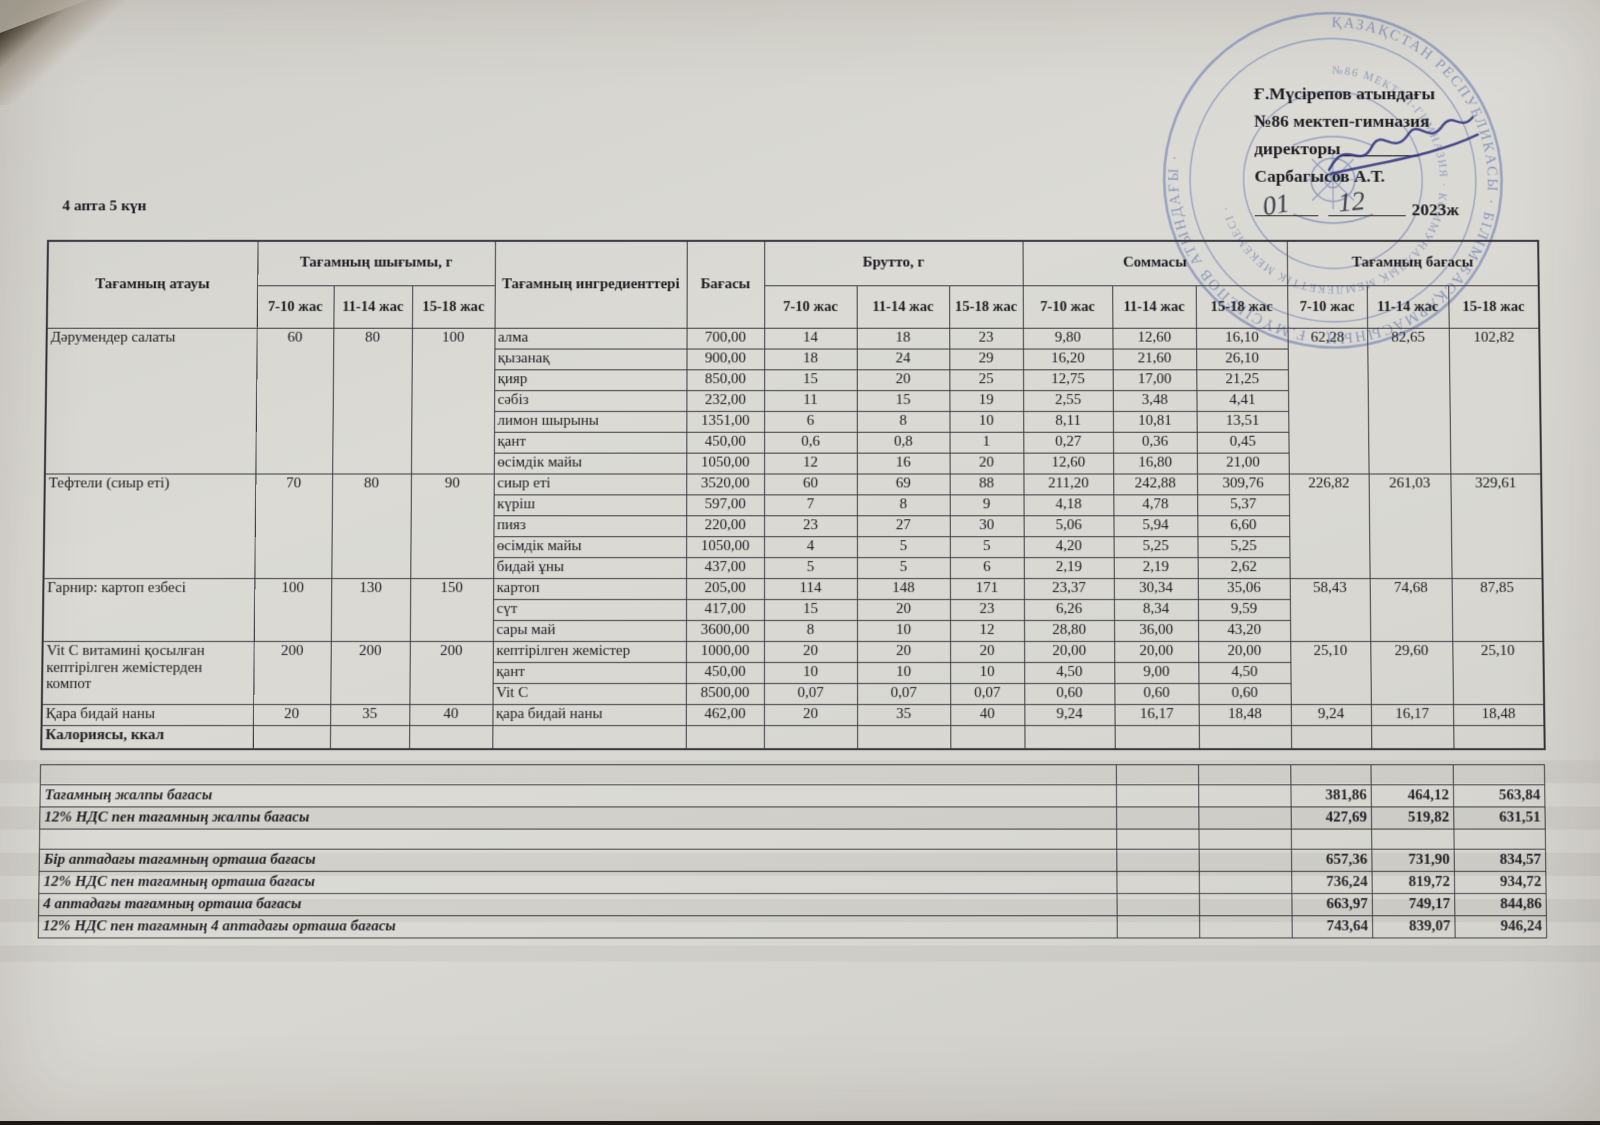  What do you see at coordinates (1244, 631) in the screenshot?
I see `sum-value-cell: 43,20` at bounding box center [1244, 631].